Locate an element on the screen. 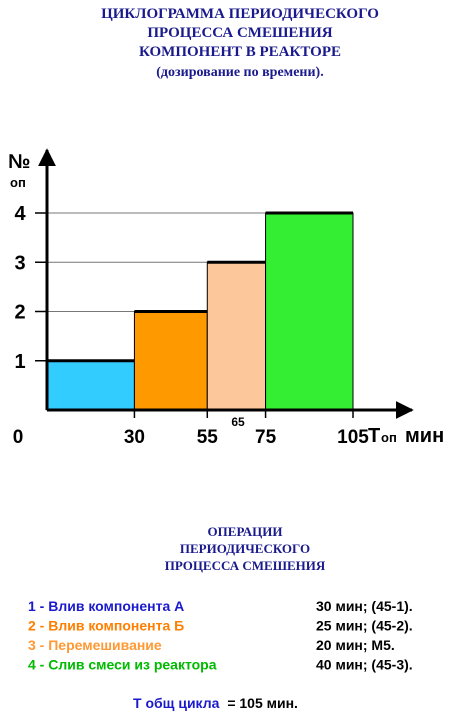 Image resolution: width=474 pixels, height=715 pixels. ops-title: ОПЕРАЦИИ is located at coordinates (245, 531).